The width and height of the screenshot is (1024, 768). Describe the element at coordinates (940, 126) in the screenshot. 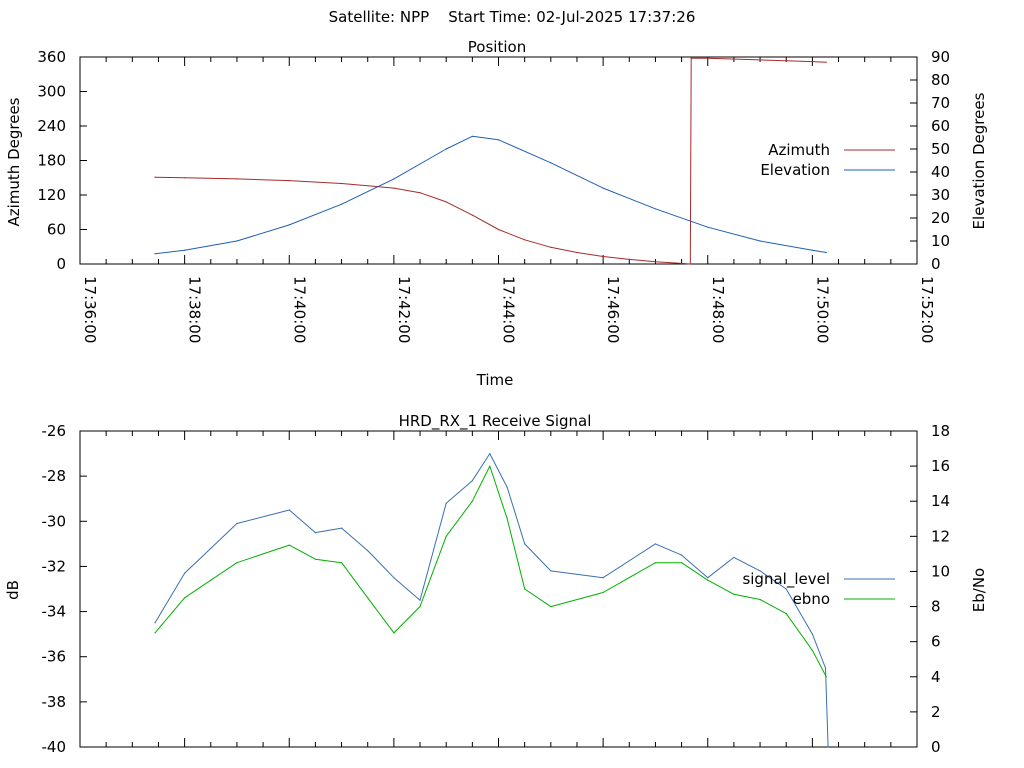

I see `y2-tick-label: 60` at that location.